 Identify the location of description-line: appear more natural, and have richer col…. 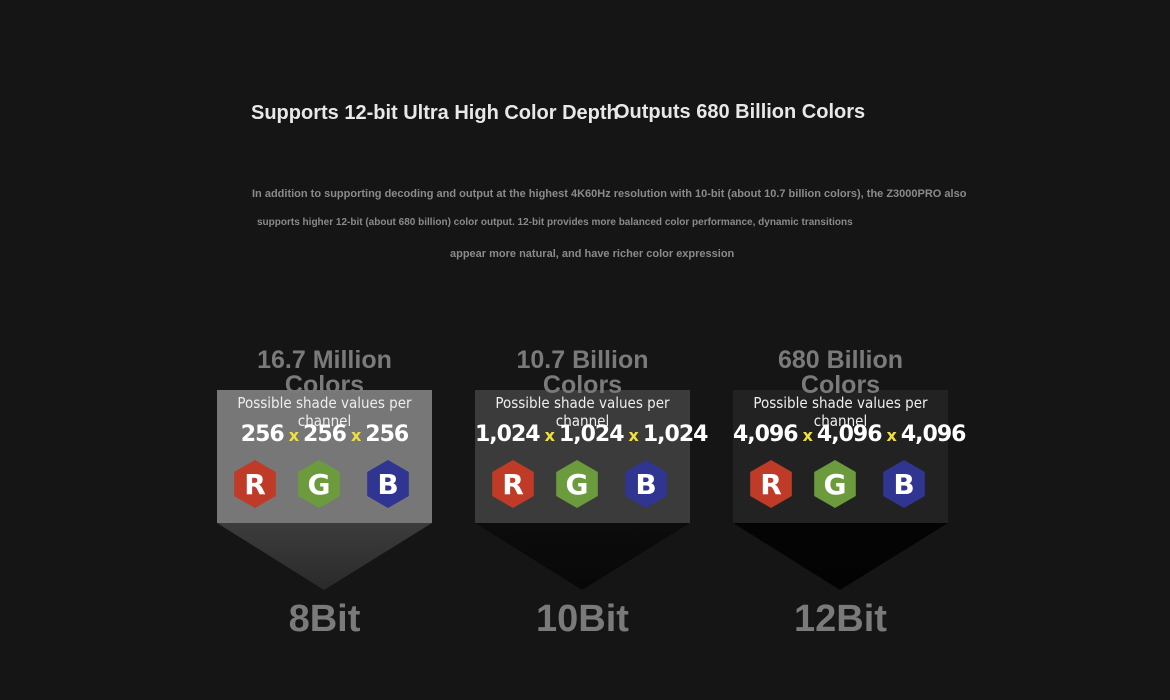
(592, 254).